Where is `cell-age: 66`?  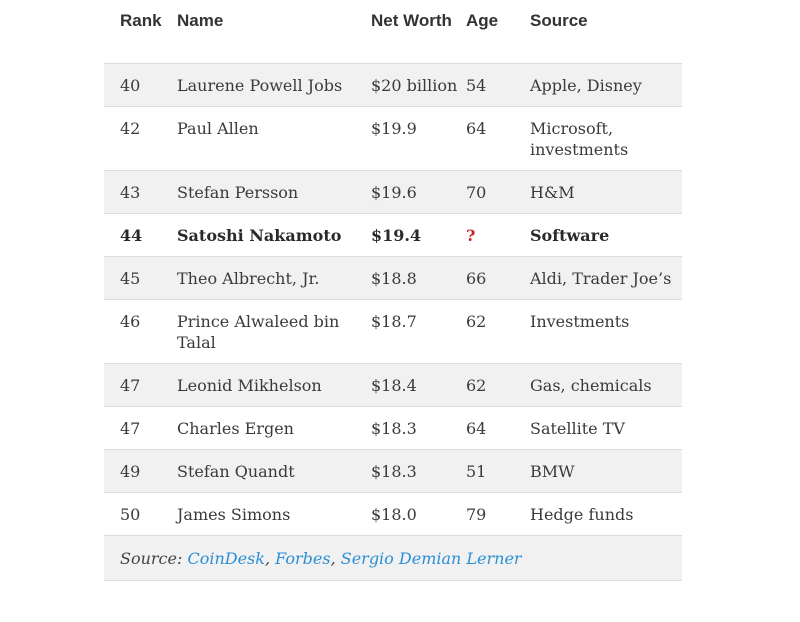
cell-age: 66 is located at coordinates (498, 278).